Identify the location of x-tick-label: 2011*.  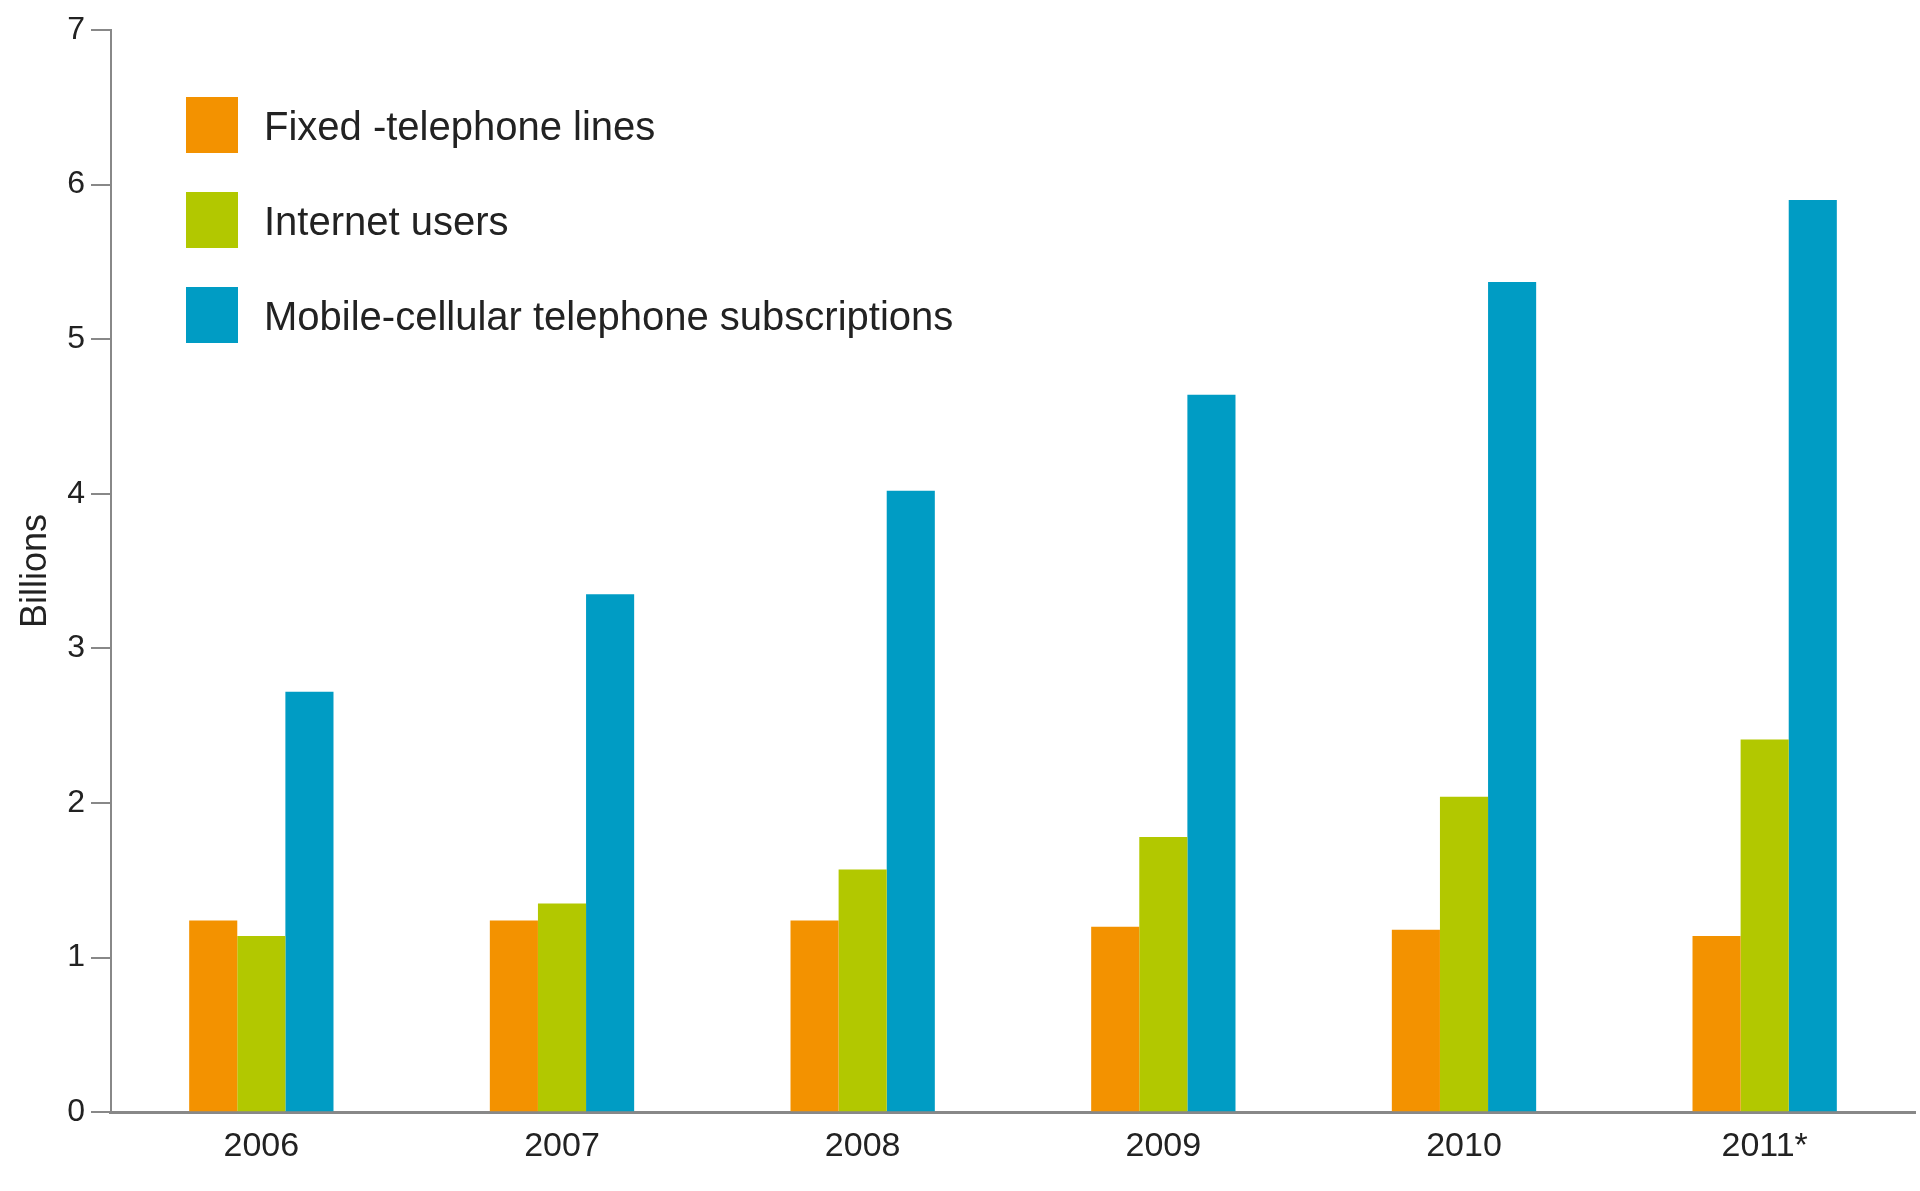
(1764, 1143).